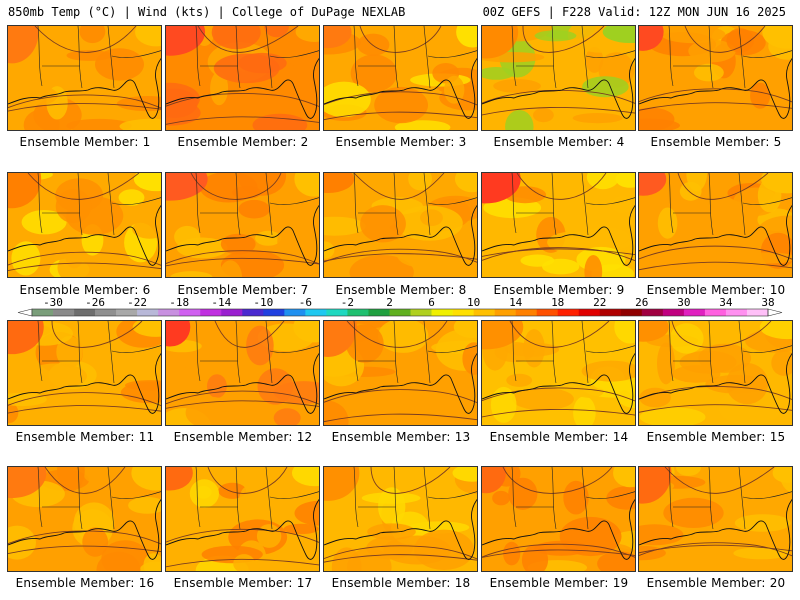 The image size is (800, 600). What do you see at coordinates (25, 312) in the screenshot?
I see `colorbar-left-arrow` at bounding box center [25, 312].